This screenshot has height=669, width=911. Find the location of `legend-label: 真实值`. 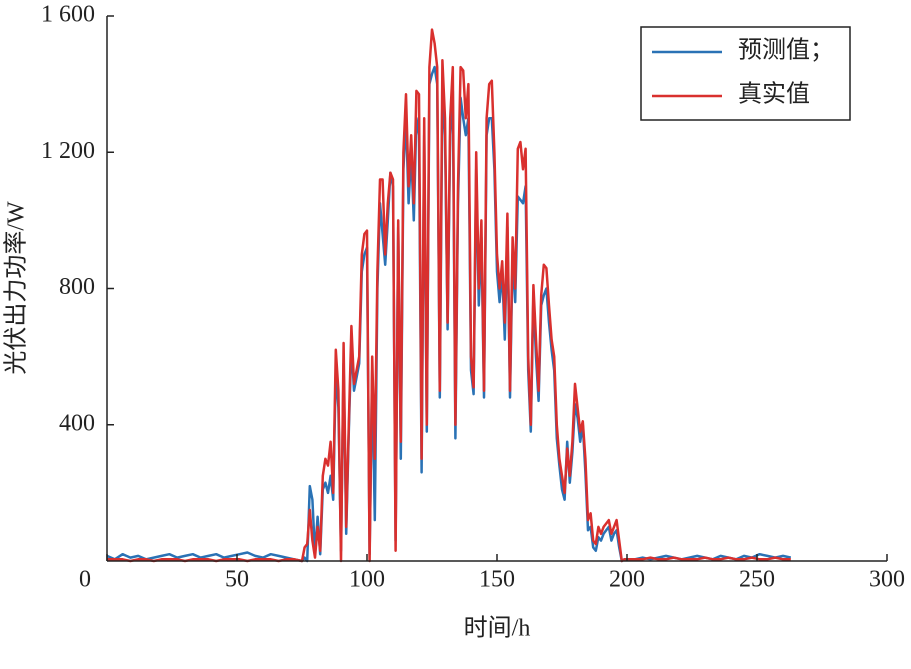

legend-label: 真实值 is located at coordinates (774, 94).